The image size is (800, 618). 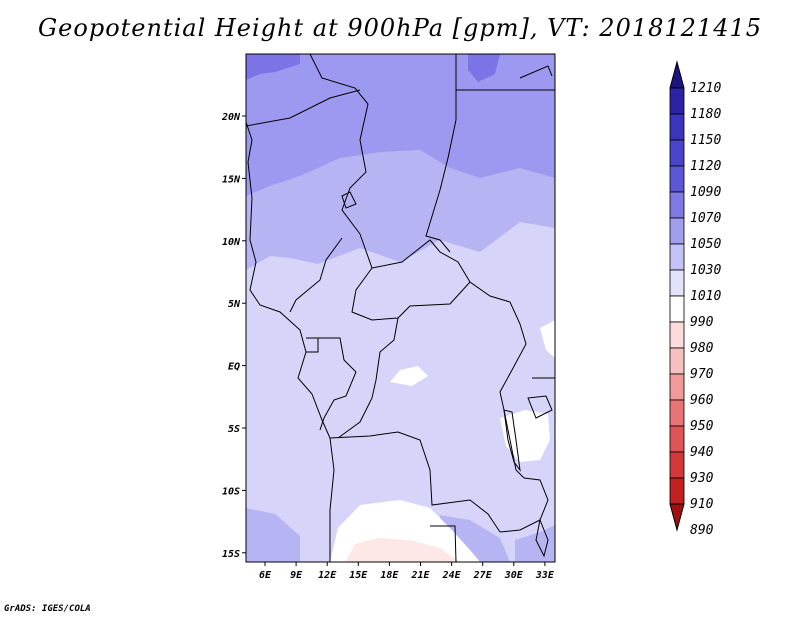 What do you see at coordinates (702, 478) in the screenshot?
I see `colorbar-label: 930` at bounding box center [702, 478].